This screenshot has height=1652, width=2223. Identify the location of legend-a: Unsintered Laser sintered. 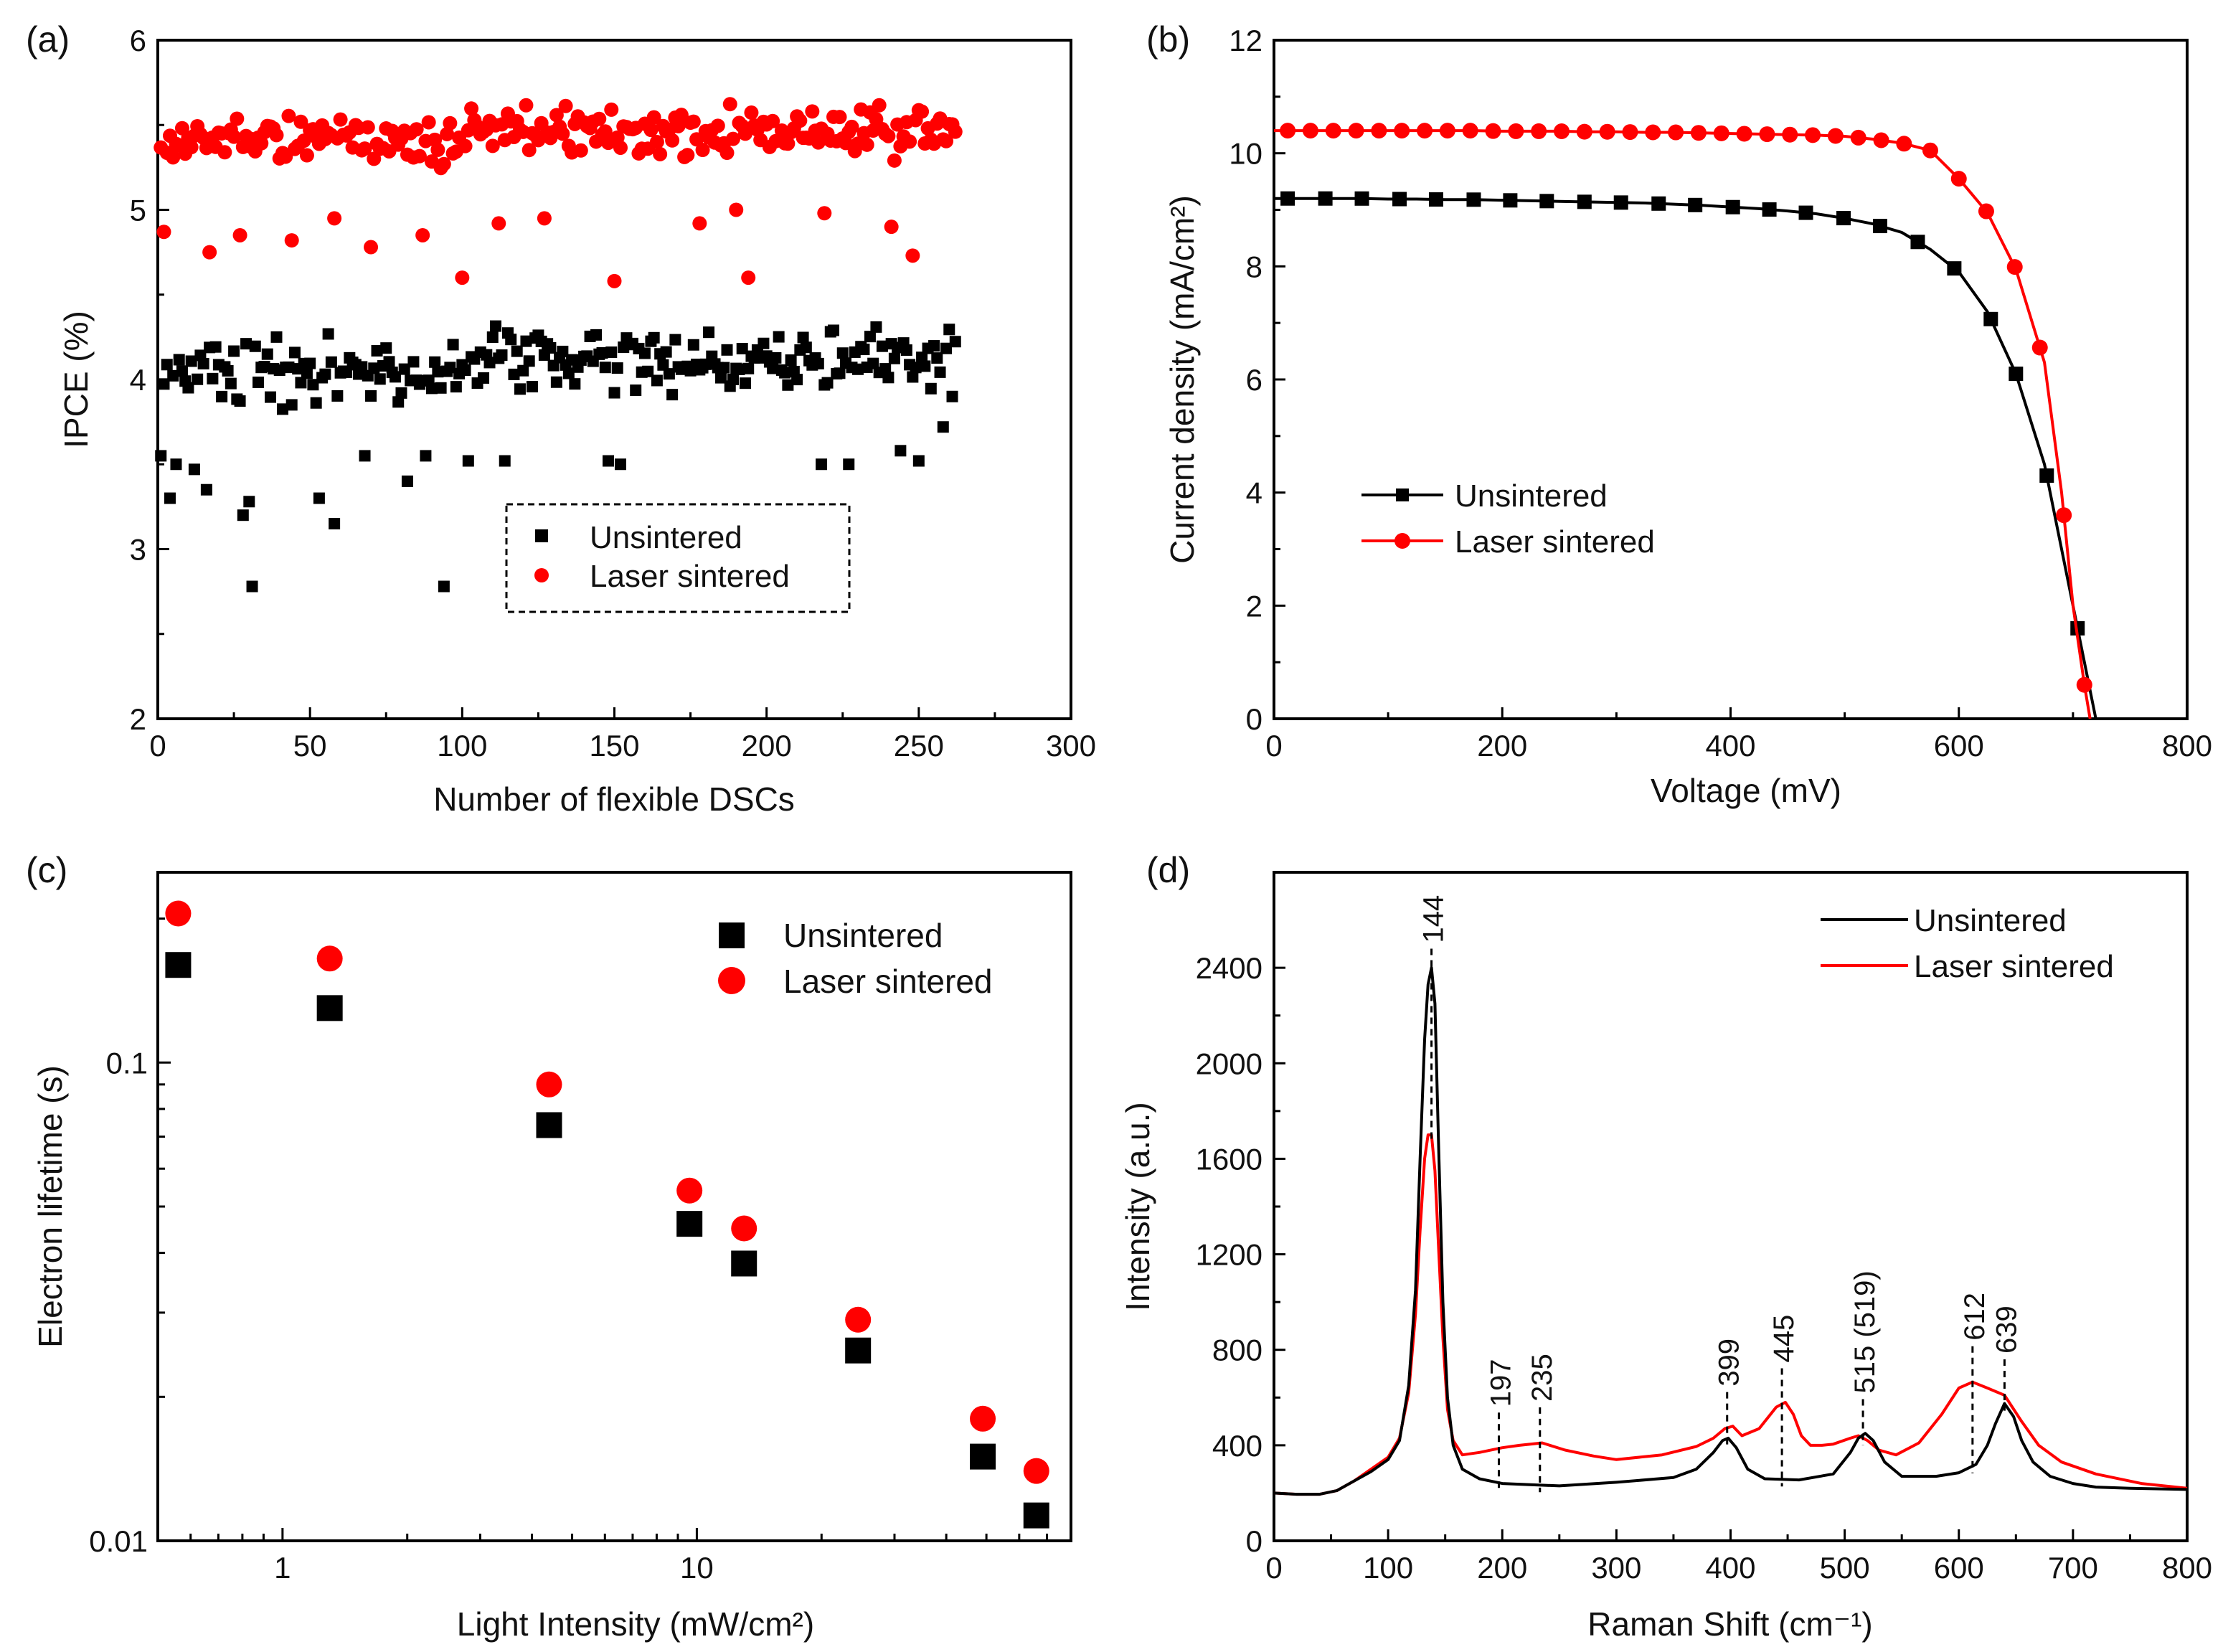
(678, 558).